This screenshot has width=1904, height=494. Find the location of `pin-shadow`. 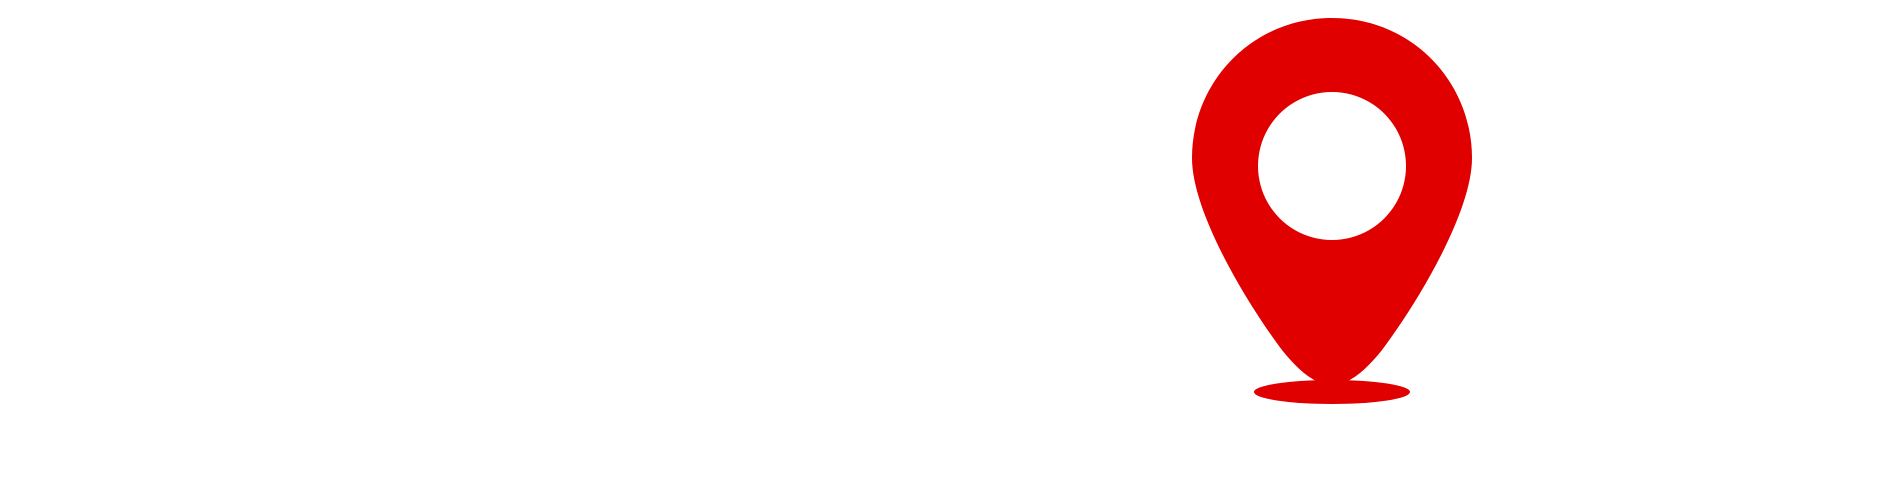

pin-shadow is located at coordinates (1332, 392).